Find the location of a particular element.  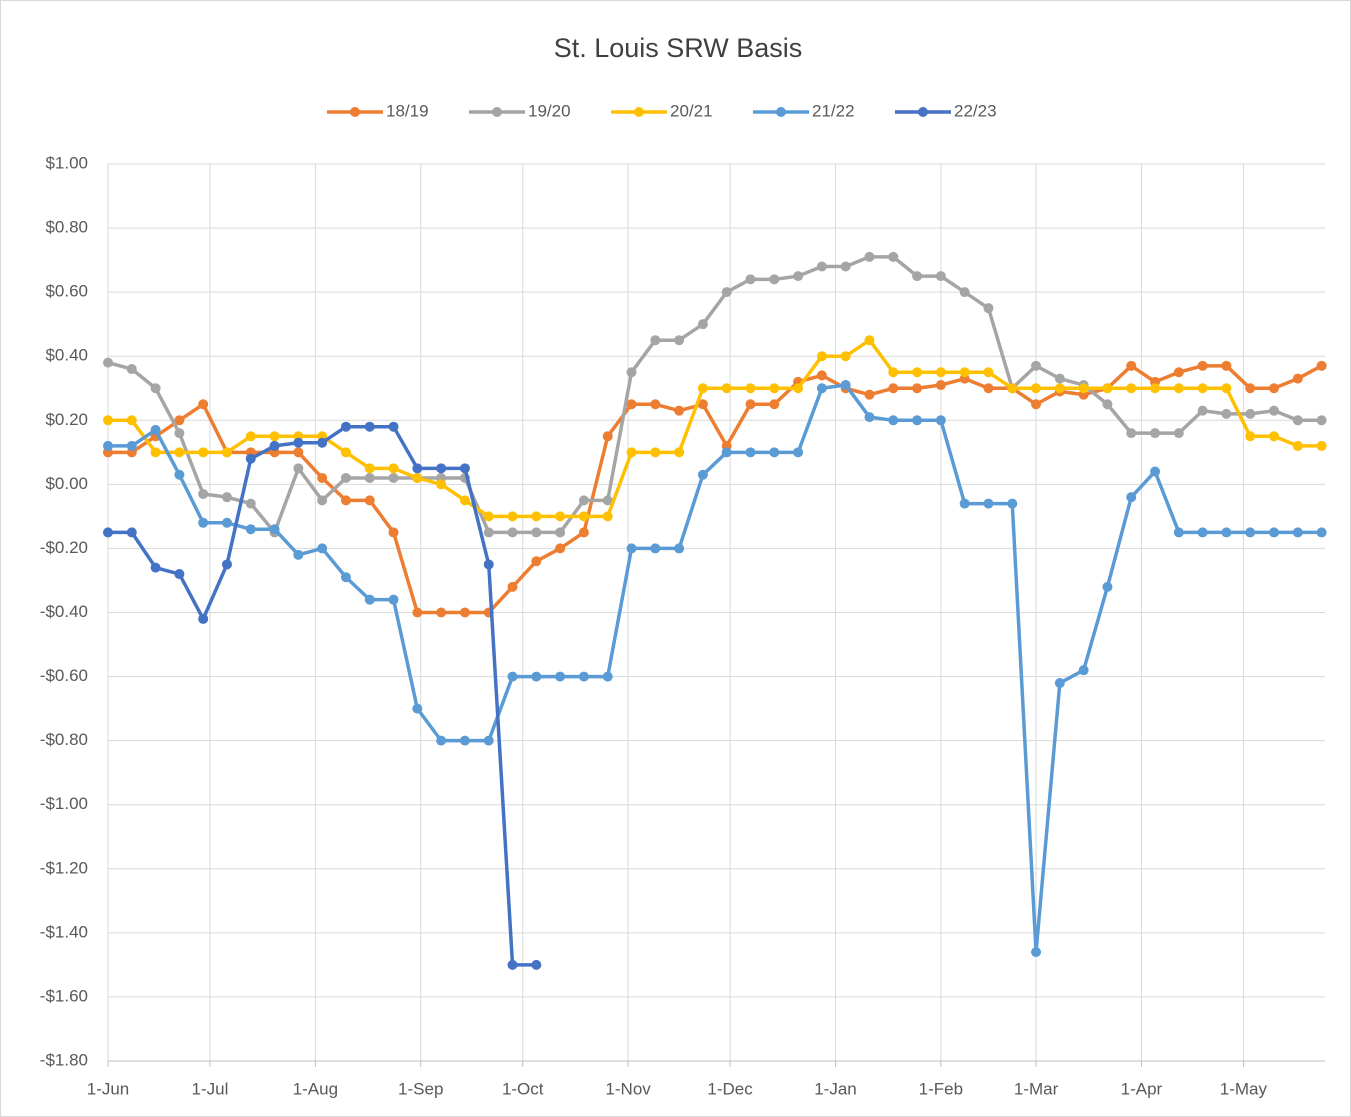

x-tick-label: 1-Aug is located at coordinates (315, 1088).